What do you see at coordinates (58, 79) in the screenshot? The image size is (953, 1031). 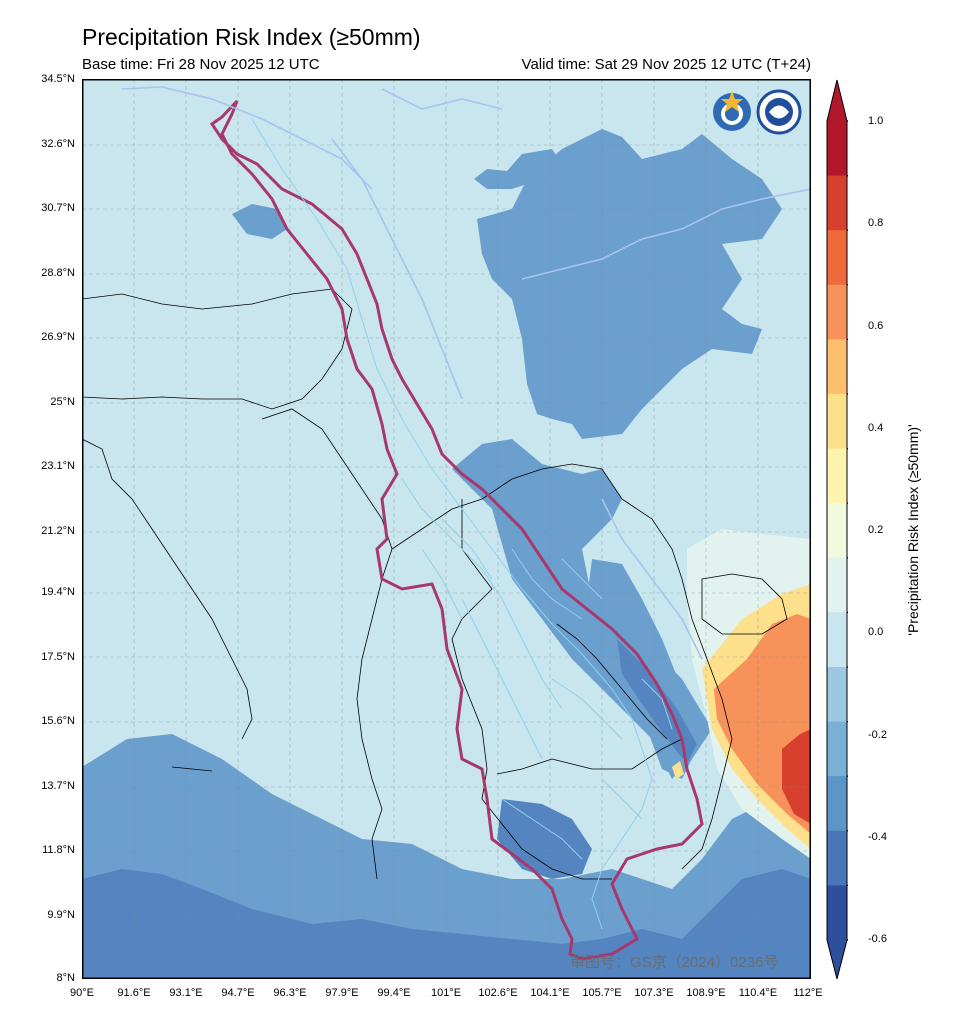 I see `lat-label: 34.5°N` at bounding box center [58, 79].